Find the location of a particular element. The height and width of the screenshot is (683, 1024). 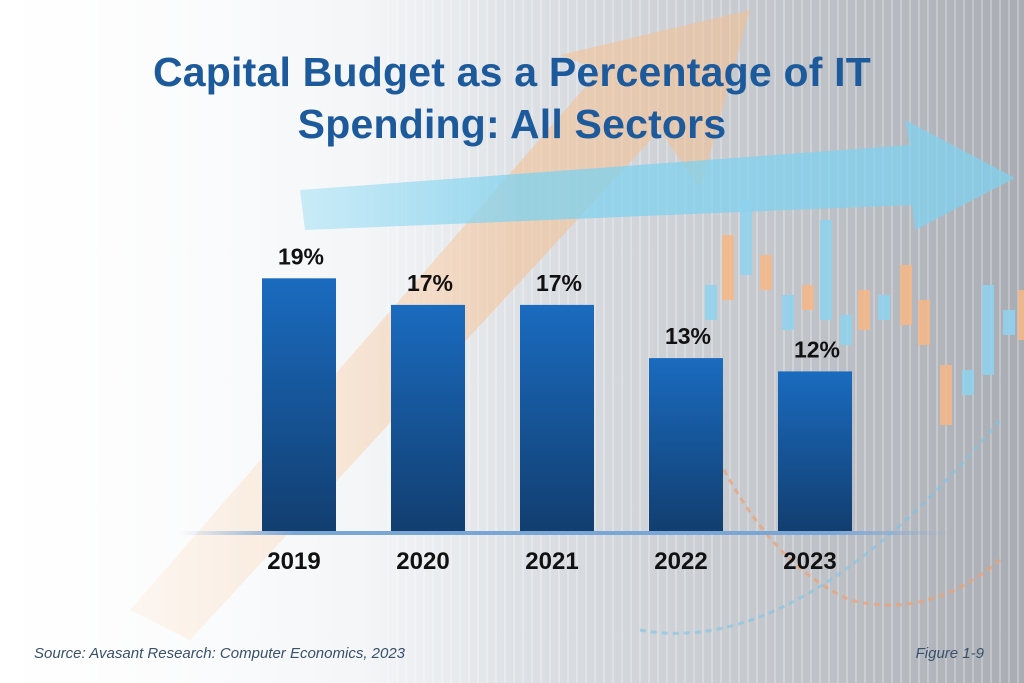

category-label-2022: 2022 is located at coordinates (680, 561).